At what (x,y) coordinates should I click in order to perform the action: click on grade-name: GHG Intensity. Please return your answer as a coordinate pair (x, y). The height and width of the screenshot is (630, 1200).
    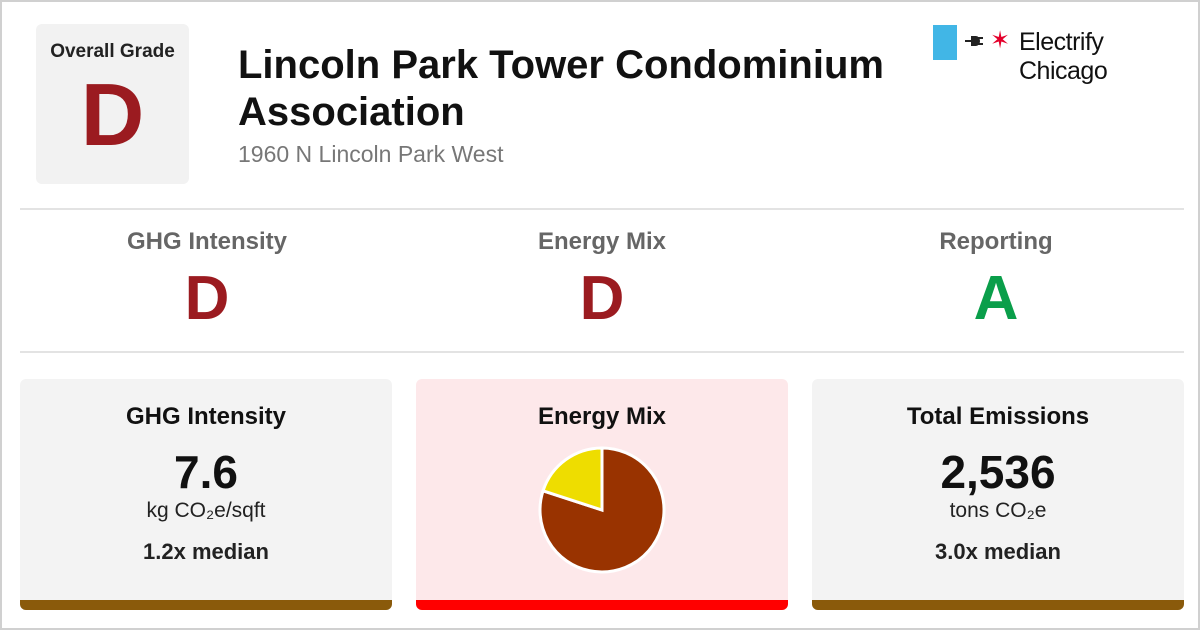
    Looking at the image, I should click on (207, 241).